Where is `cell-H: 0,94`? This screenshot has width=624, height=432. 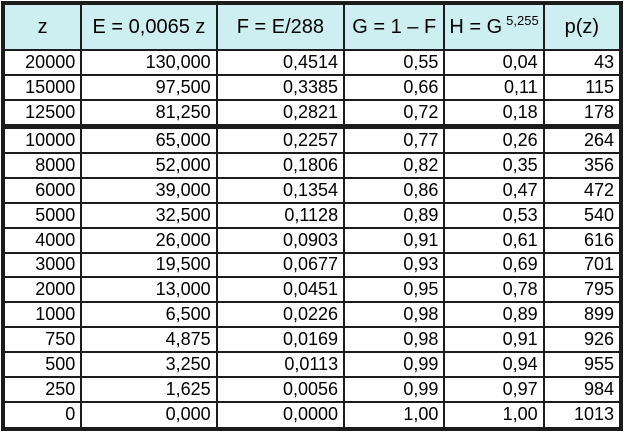 cell-H: 0,94 is located at coordinates (494, 365).